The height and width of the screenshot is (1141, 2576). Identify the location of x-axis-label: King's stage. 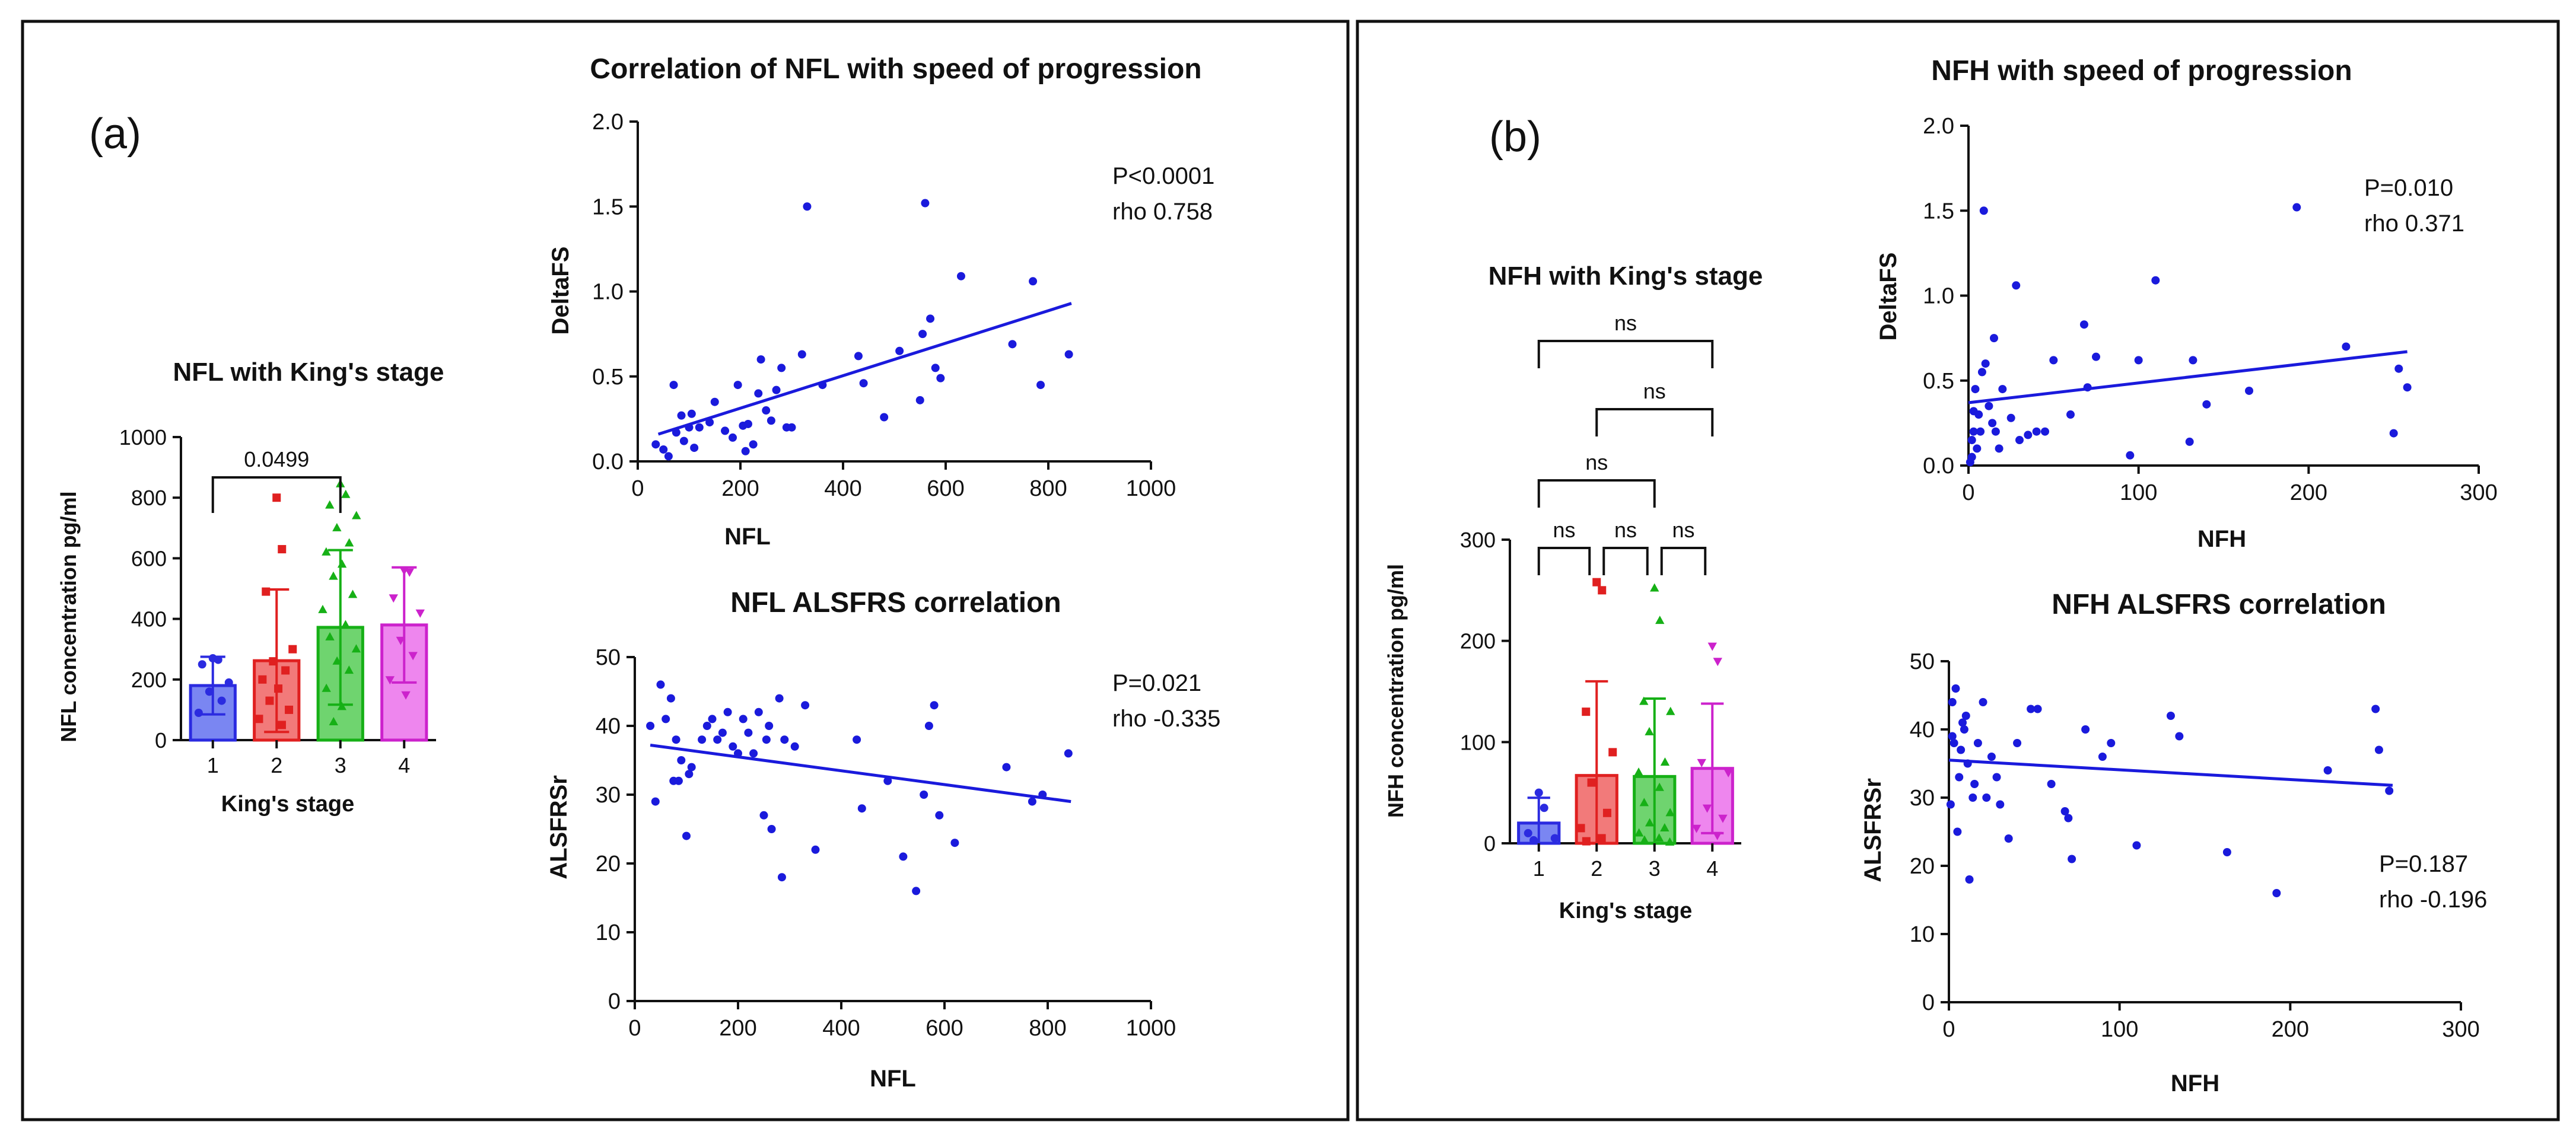
(287, 804).